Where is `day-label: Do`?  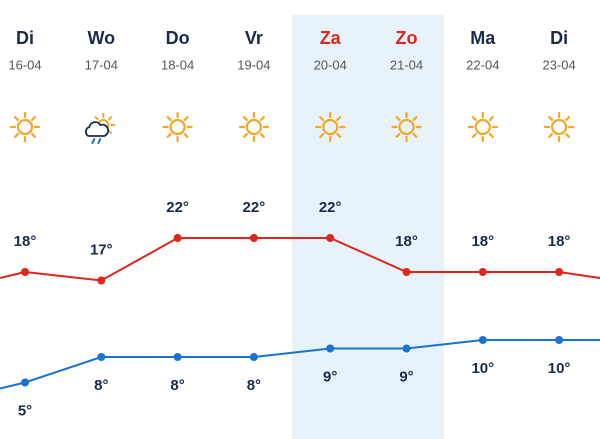
day-label: Do is located at coordinates (178, 38).